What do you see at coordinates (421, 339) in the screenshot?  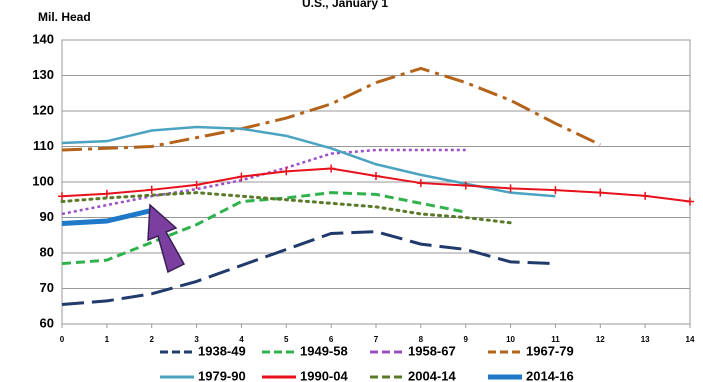 I see `x-tick-label: 8` at bounding box center [421, 339].